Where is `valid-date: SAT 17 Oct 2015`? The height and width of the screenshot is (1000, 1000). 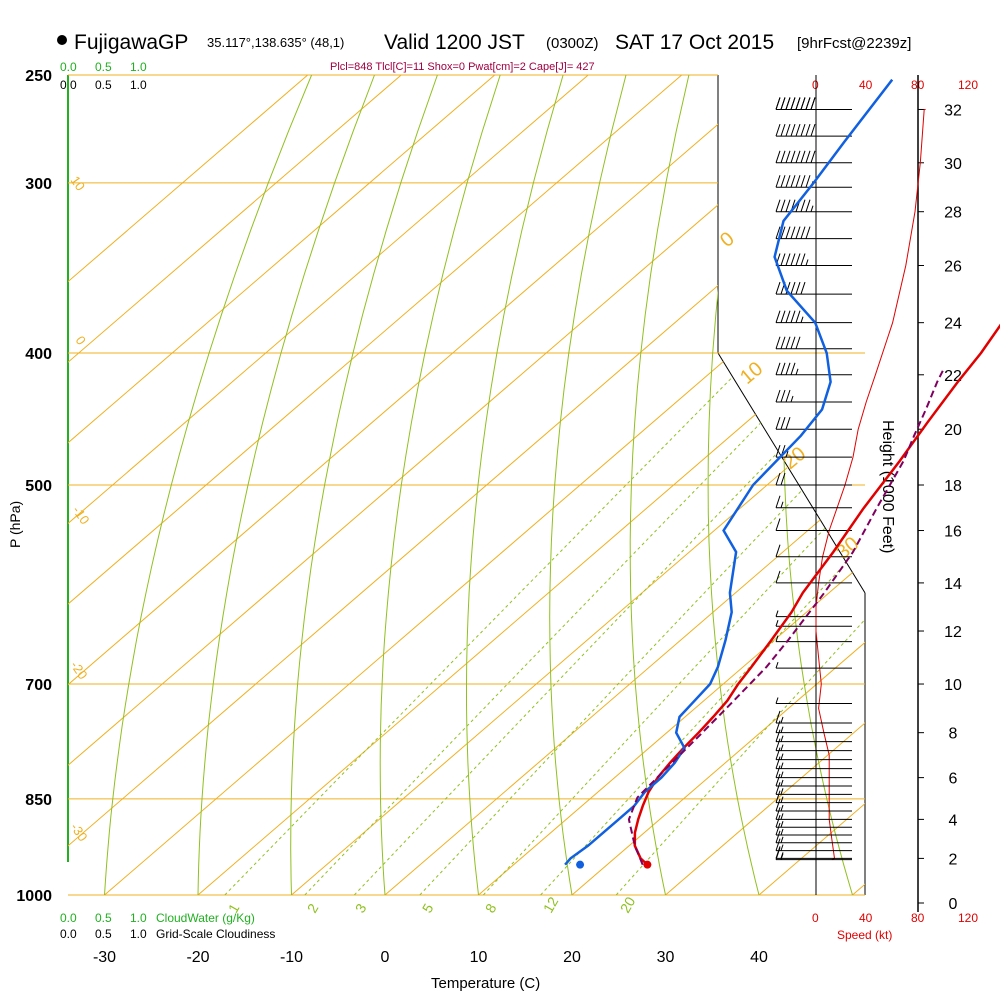
valid-date: SAT 17 Oct 2015 is located at coordinates (694, 42).